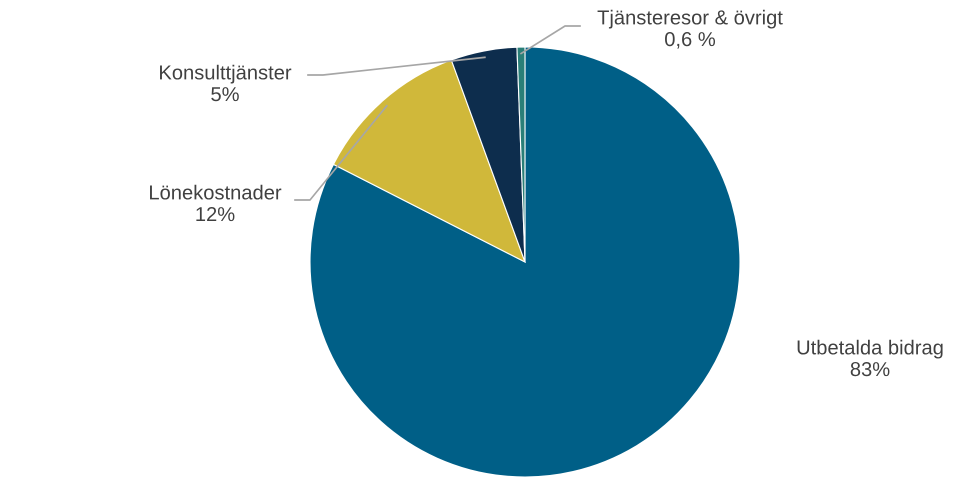  Describe the element at coordinates (216, 192) in the screenshot. I see `slice-label: Lönekostnader` at that location.